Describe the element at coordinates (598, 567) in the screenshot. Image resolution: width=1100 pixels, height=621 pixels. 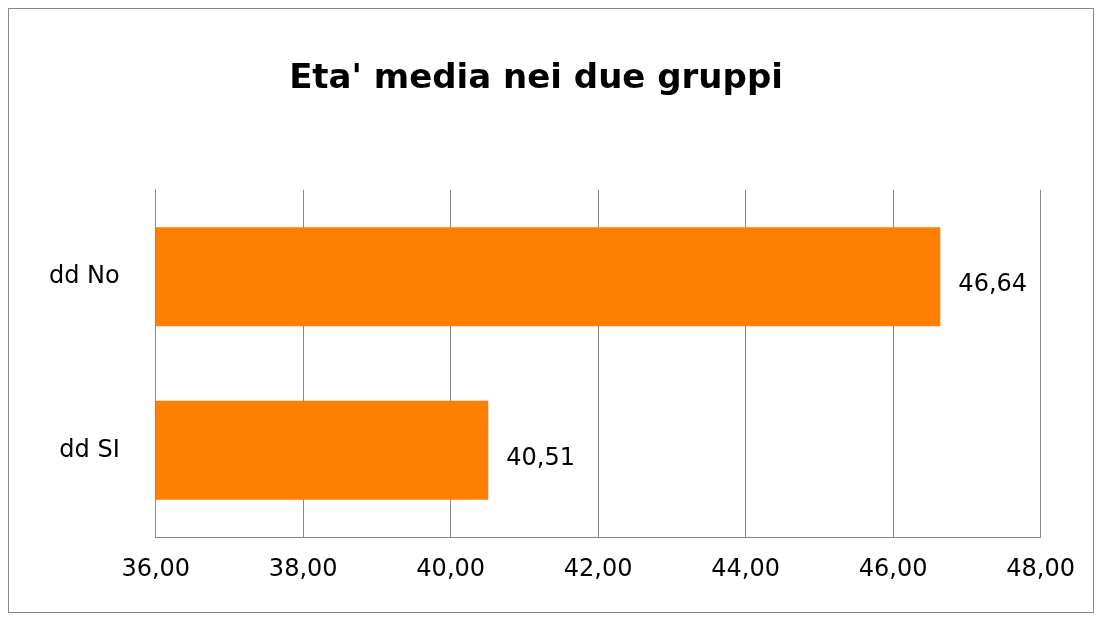
I see `x-tick-label: 42,00` at that location.